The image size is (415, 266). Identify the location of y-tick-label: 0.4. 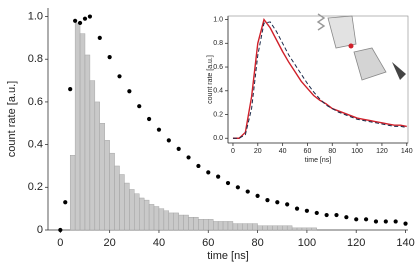
(218, 91).